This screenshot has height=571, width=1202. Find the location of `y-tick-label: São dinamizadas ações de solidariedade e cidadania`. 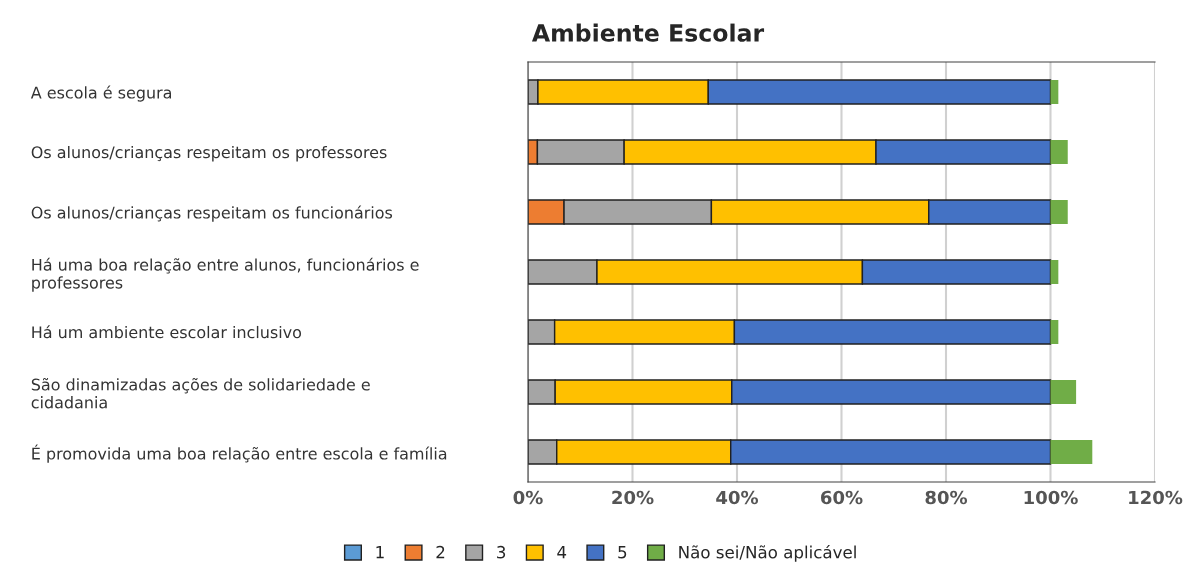

y-tick-label: São dinamizadas ações de solidariedade e cidadania is located at coordinates (200, 393).